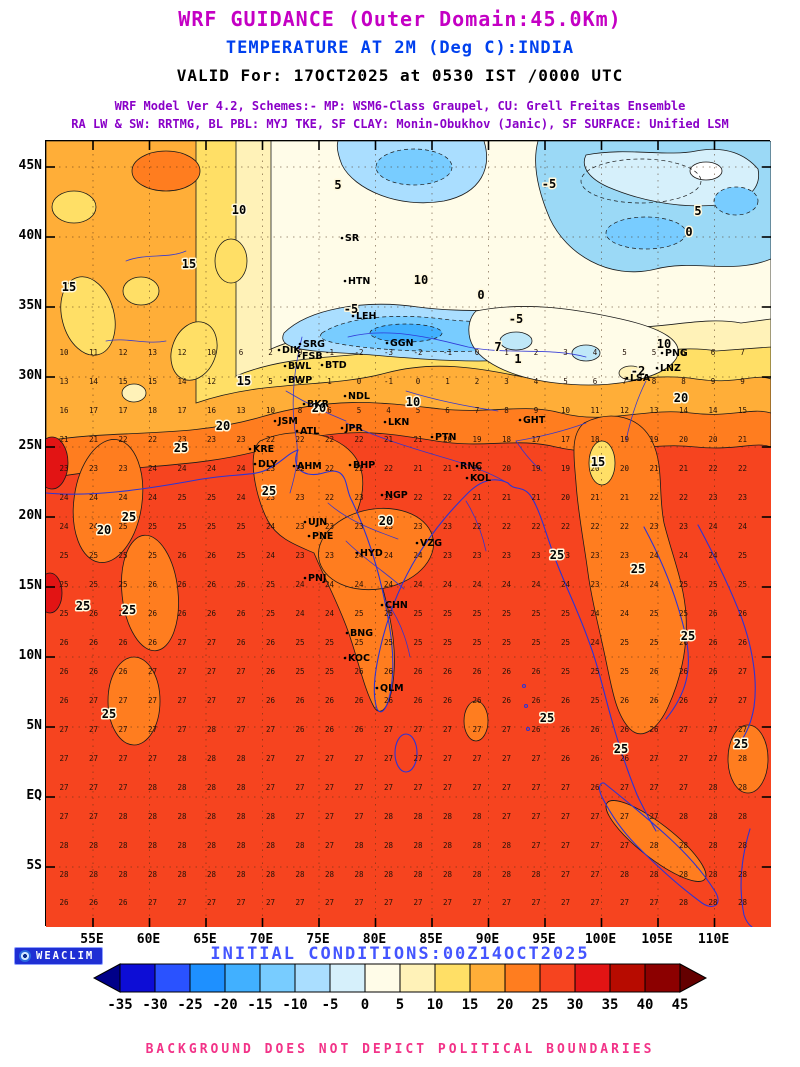 The image size is (800, 1067). Describe the element at coordinates (59, 956) in the screenshot. I see `weaclim-logo: WEACLIM` at that location.